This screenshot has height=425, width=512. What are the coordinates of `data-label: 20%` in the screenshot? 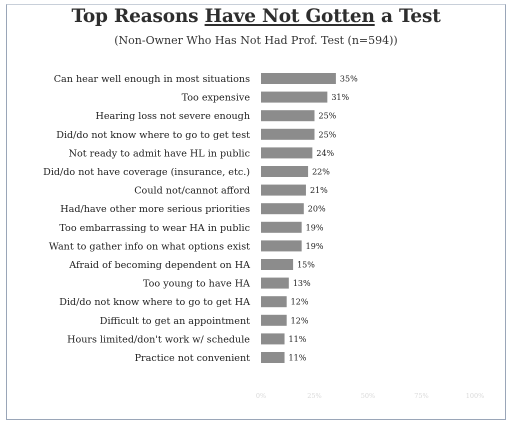 It's located at (317, 209).